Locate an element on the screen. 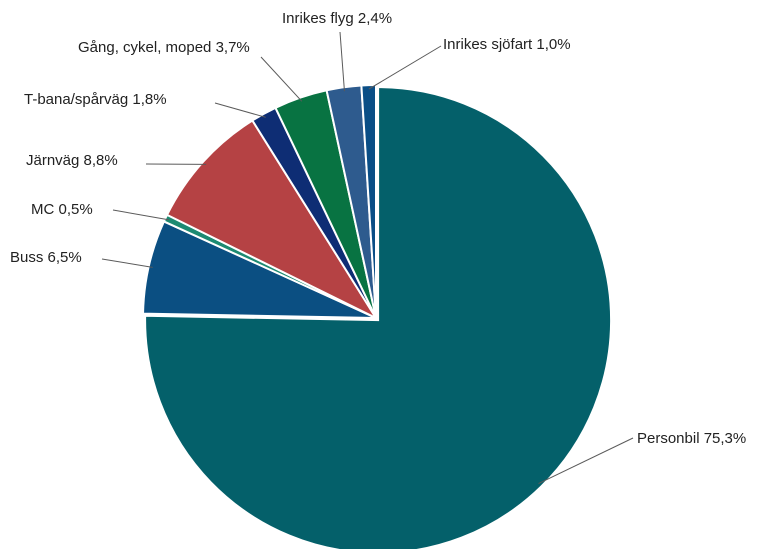 Image resolution: width=774 pixels, height=549 pixels. leader-line-t-bana-sparvag is located at coordinates (240, 110).